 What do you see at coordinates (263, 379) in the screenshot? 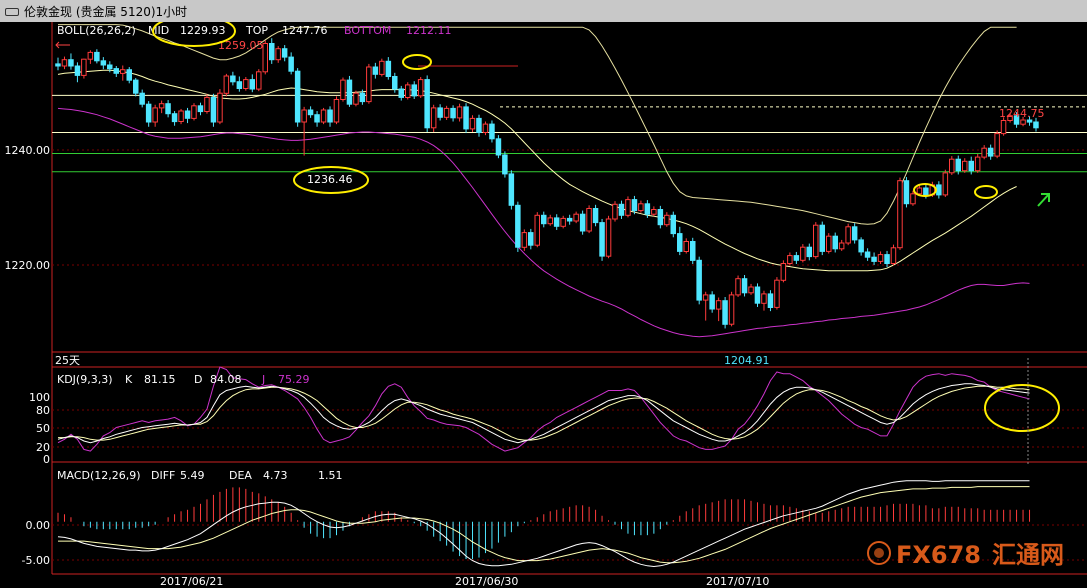
I see `kdj-j-label: J` at bounding box center [263, 379].